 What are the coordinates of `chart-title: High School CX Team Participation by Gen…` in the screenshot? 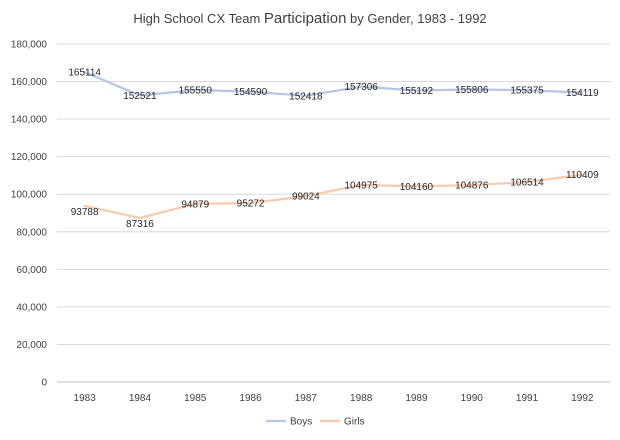 It's located at (310, 18).